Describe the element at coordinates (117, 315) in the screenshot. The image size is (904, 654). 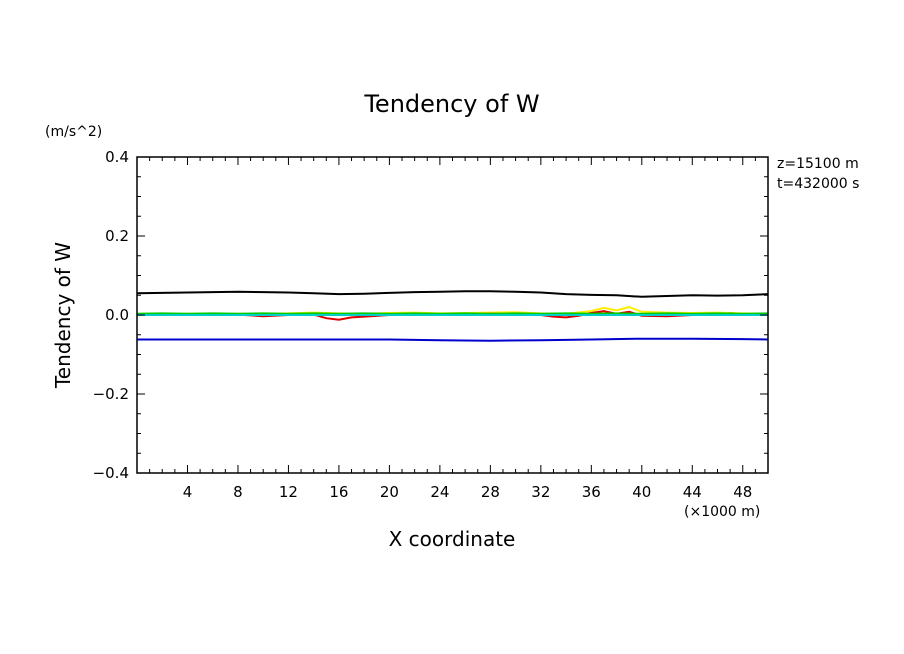
I see `y-tick-label: 0.0` at that location.